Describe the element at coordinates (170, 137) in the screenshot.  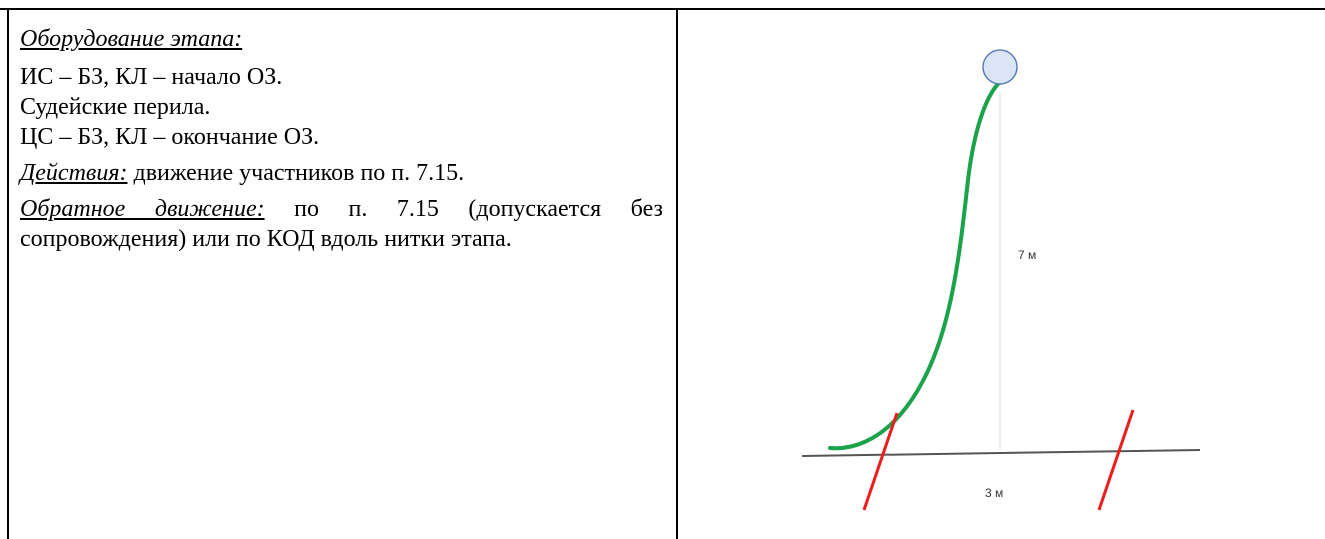
I see `equipment-line-finish: ЦС – БЗ, КЛ – окончание ОЗ.` at that location.